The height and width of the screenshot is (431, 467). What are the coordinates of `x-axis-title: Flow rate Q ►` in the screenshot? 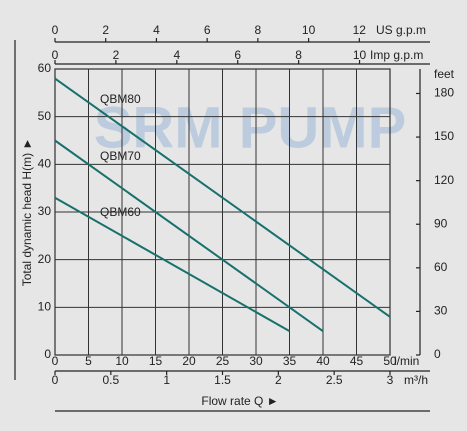 It's located at (239, 401).